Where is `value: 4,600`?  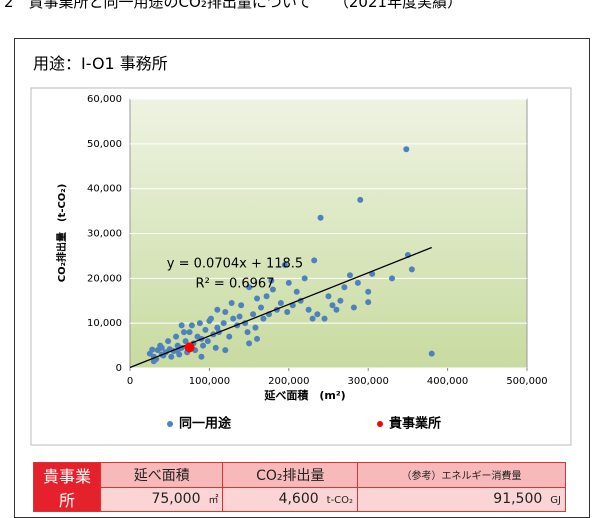
value: 4,600 is located at coordinates (298, 499).